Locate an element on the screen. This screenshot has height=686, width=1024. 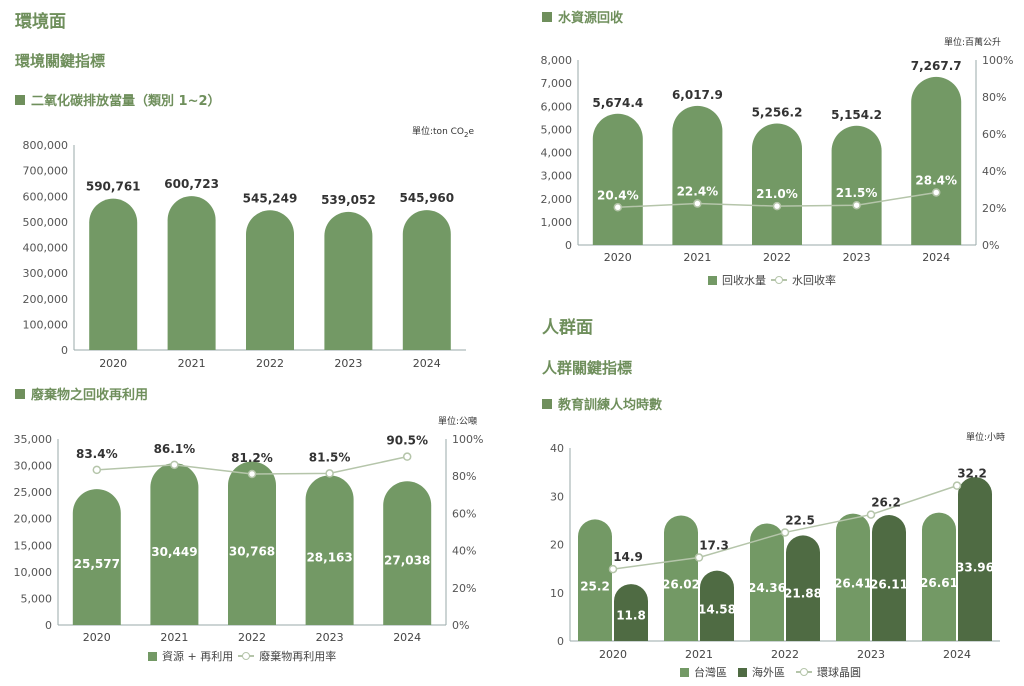
co2-ytick-label: 100,000 is located at coordinates (46, 324).